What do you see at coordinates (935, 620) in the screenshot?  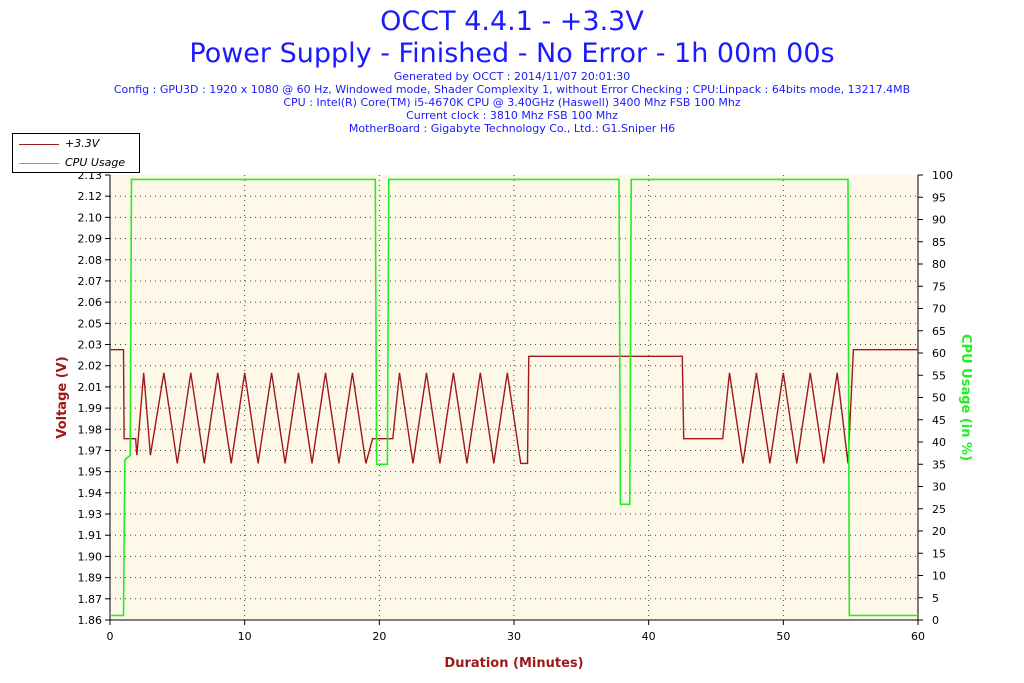 I see `y2-tick-label: 0` at bounding box center [935, 620].